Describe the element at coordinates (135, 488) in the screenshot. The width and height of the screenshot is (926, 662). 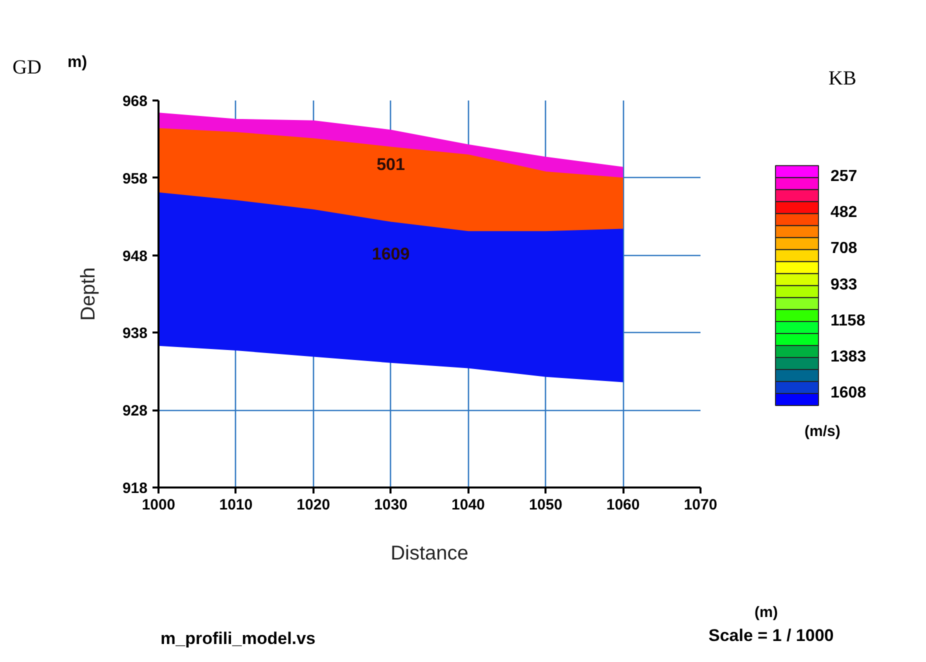
I see `y-tick-label: 918` at that location.